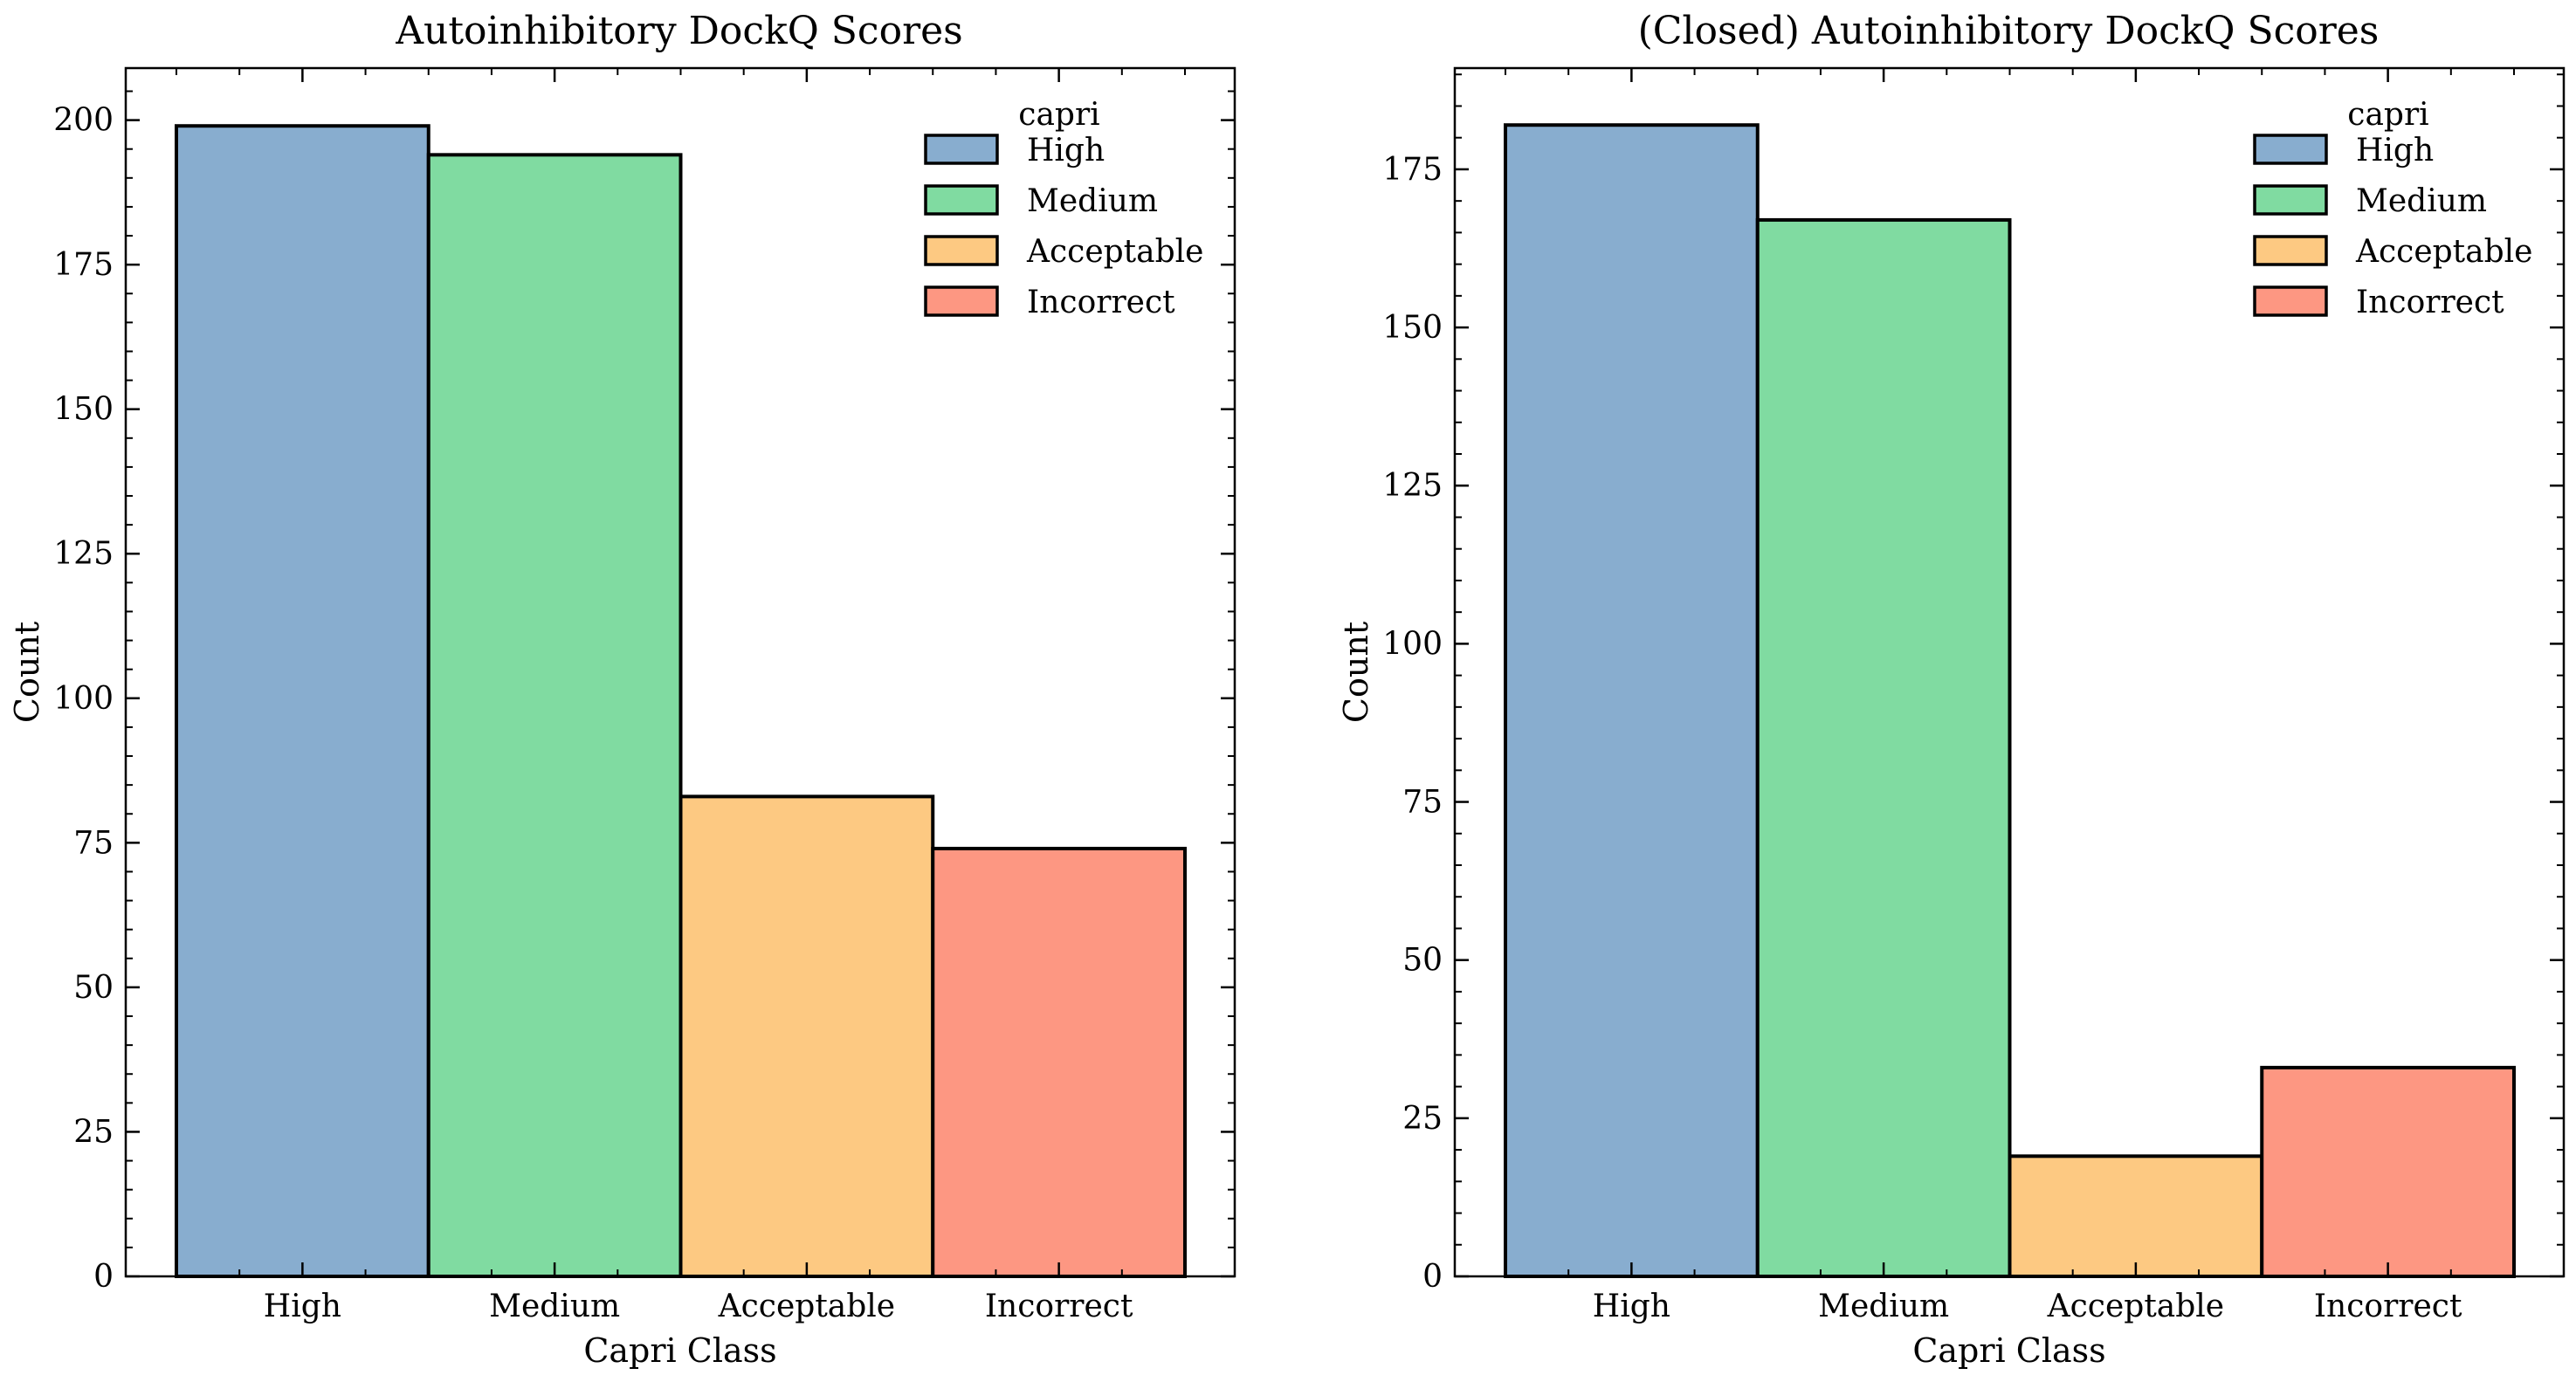 The height and width of the screenshot is (1382, 2576). What do you see at coordinates (2009, 31) in the screenshot?
I see `chart-title: (Closed) Autoinhibitory DockQ Scores` at bounding box center [2009, 31].